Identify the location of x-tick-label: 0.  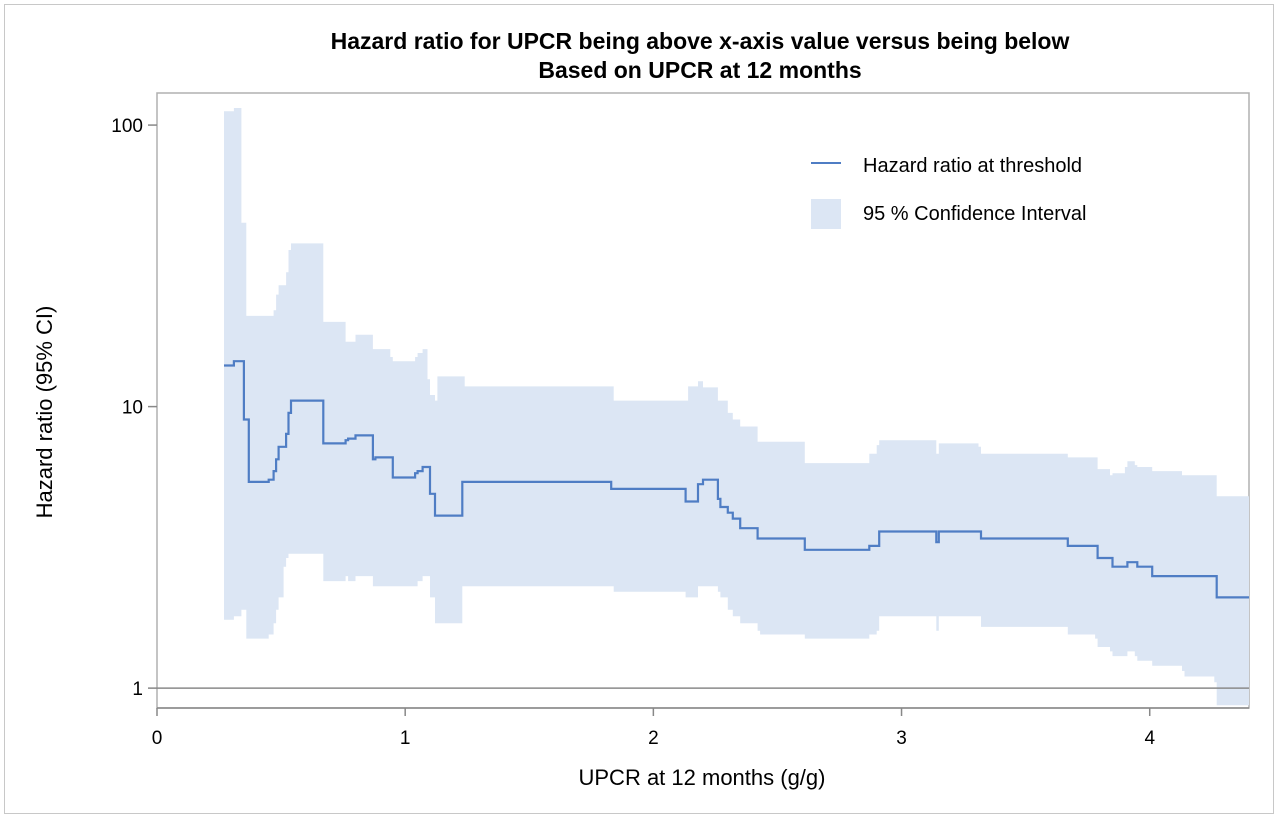
(157, 738).